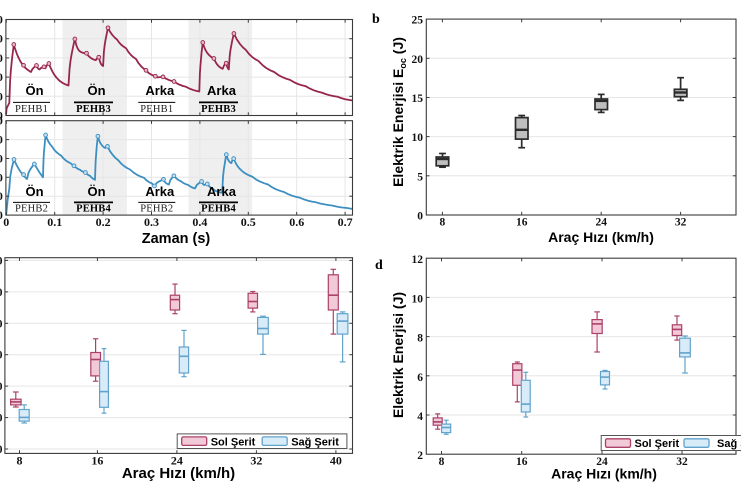 Image resolution: width=741 pixels, height=486 pixels. I want to click on svg-text: 0.6, so click(296, 222).